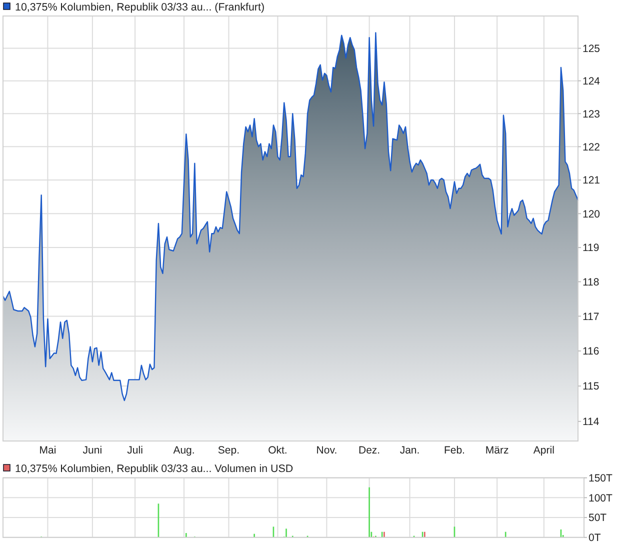 The height and width of the screenshot is (546, 620). I want to click on y-tick-label: 116, so click(591, 352).